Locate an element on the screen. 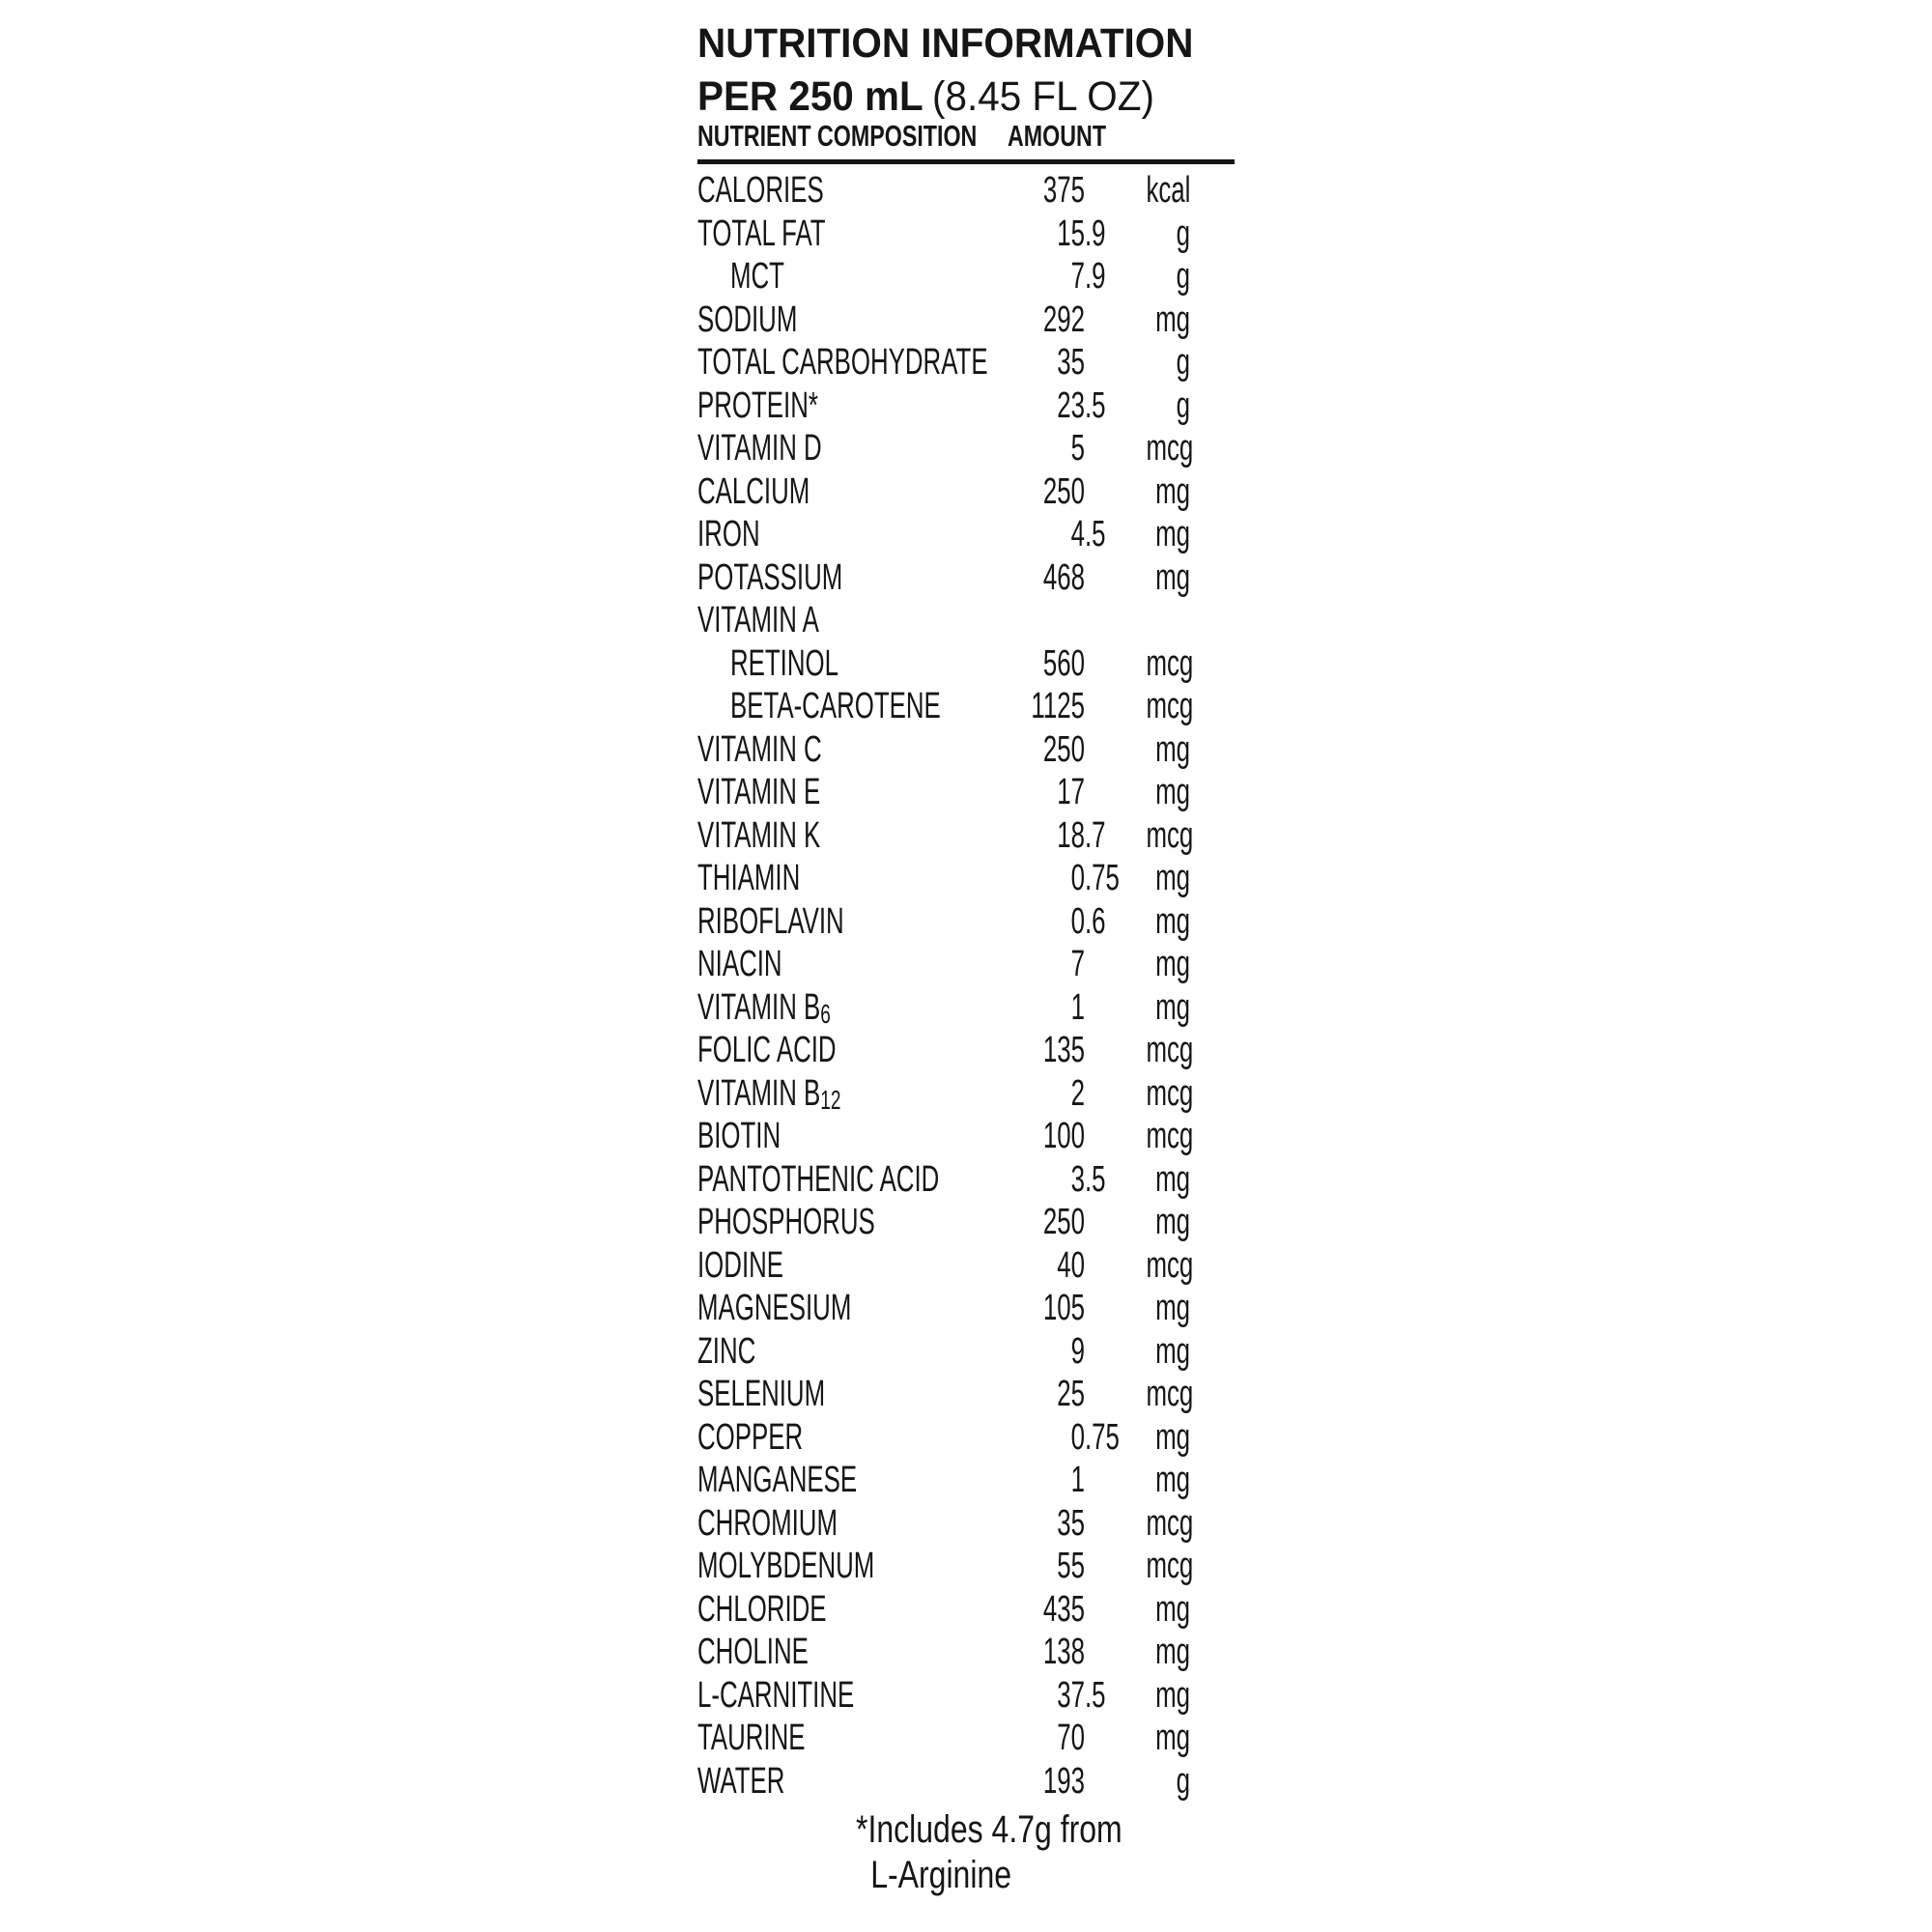 Image resolution: width=1932 pixels, height=1932 pixels. table-row: SELENIUM 25 mcg is located at coordinates (966, 1394).